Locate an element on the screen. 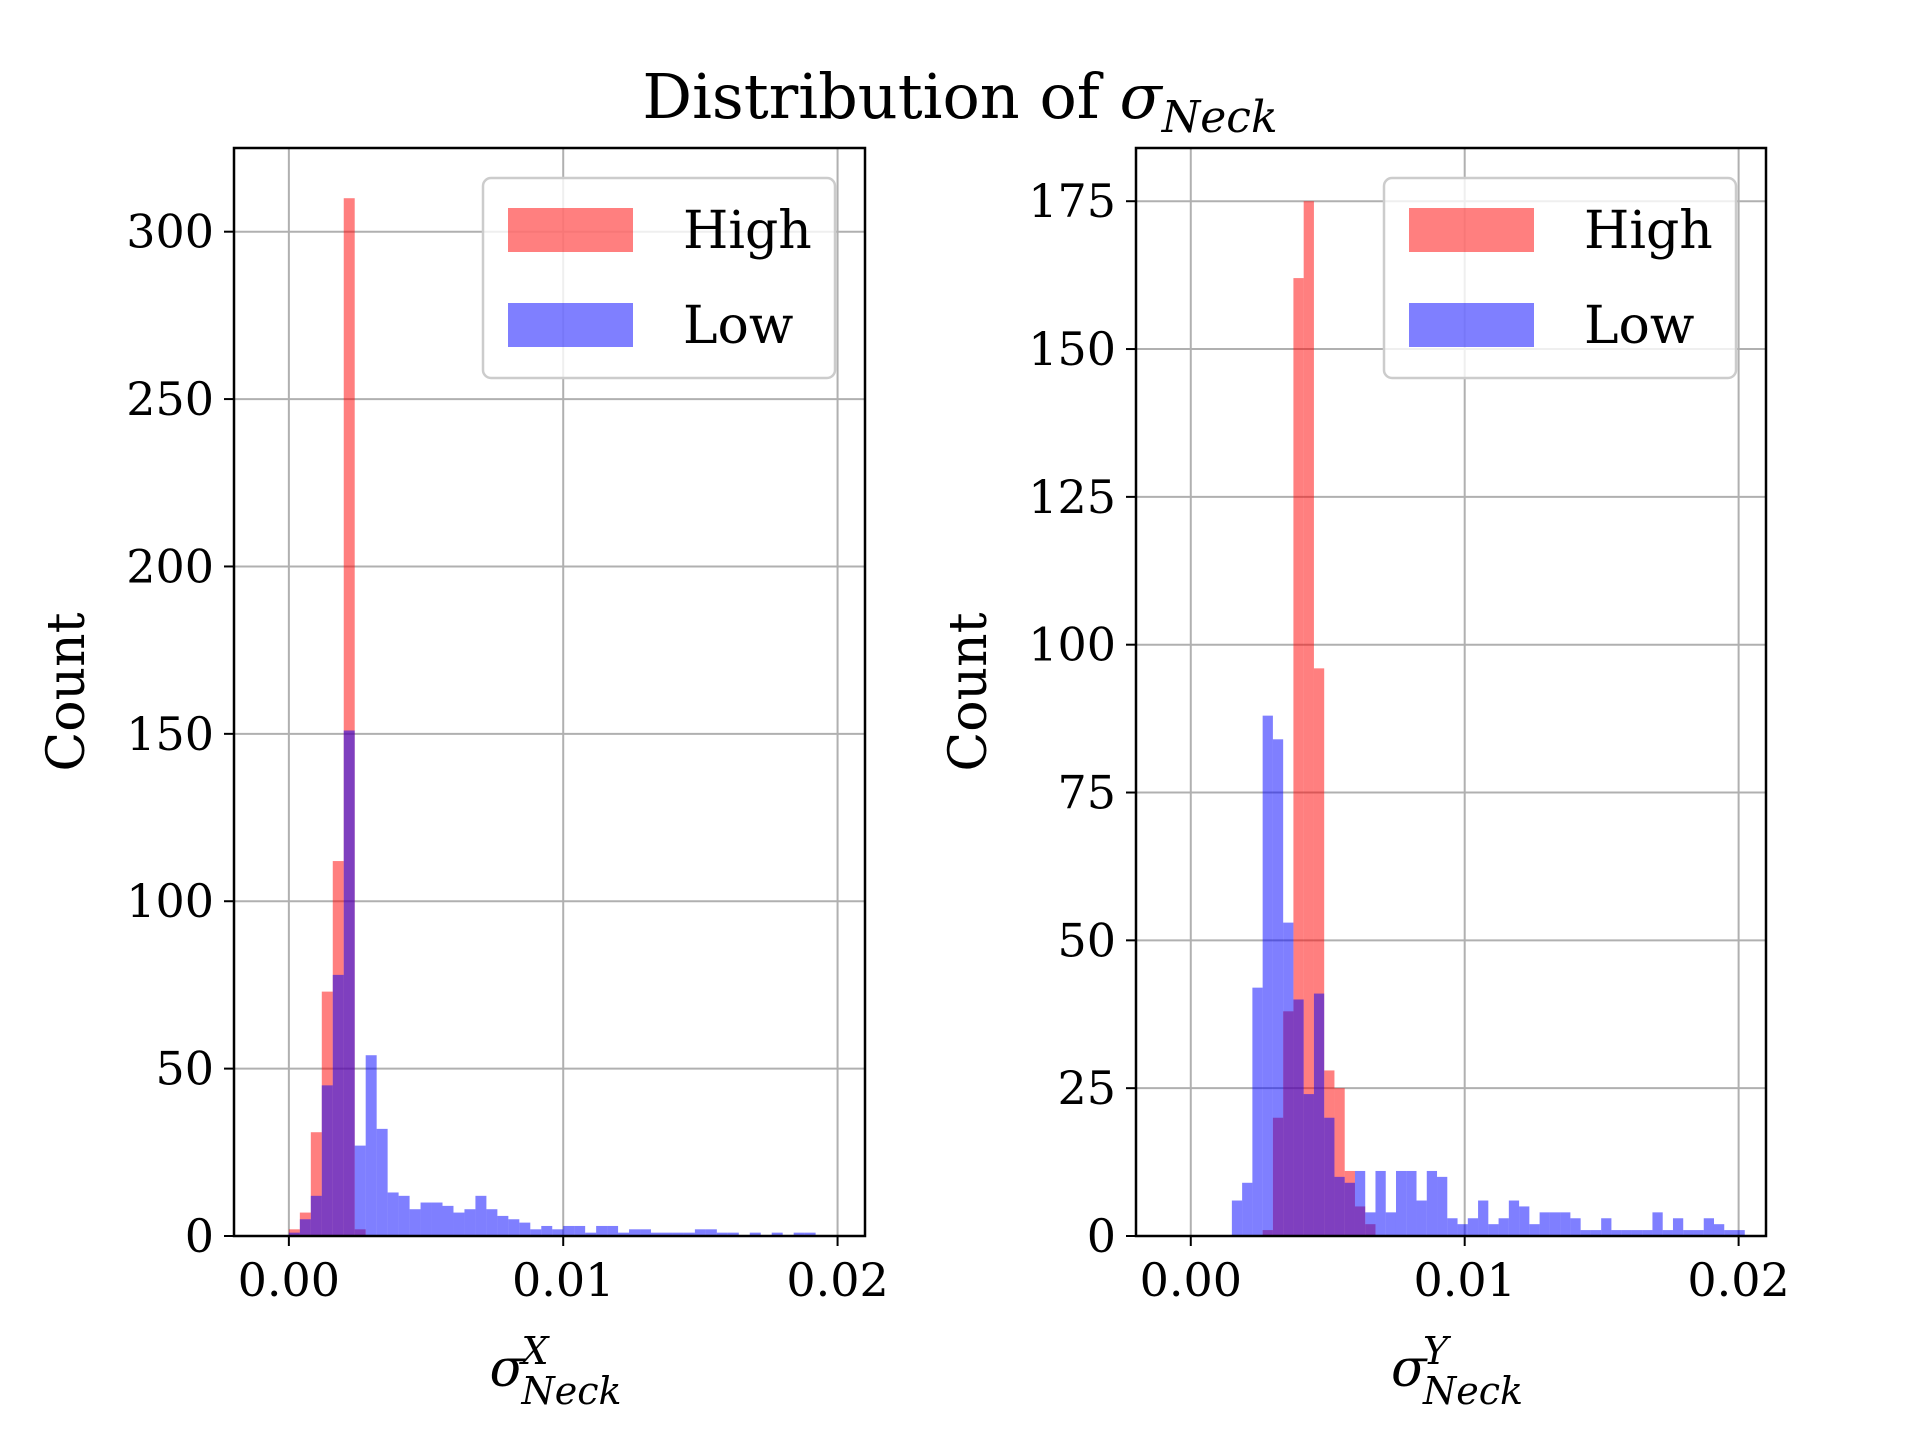  legend-label-high: High is located at coordinates (1648, 231).